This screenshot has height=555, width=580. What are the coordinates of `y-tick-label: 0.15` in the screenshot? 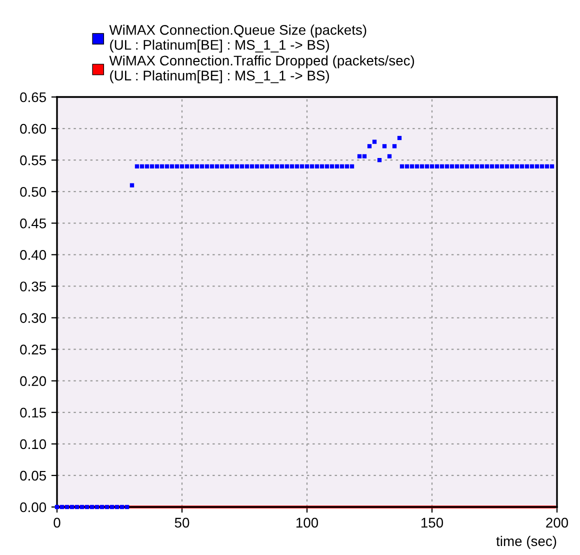 It's located at (33, 413).